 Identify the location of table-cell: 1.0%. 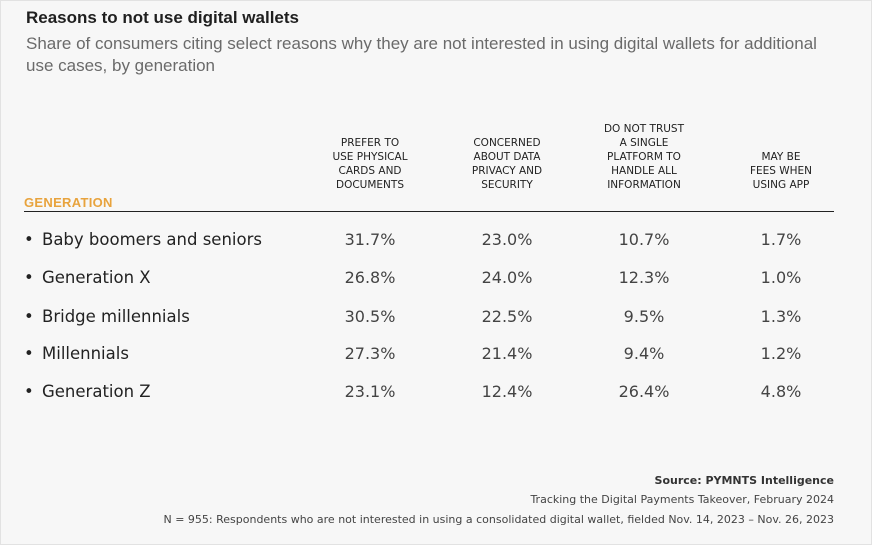
(781, 277).